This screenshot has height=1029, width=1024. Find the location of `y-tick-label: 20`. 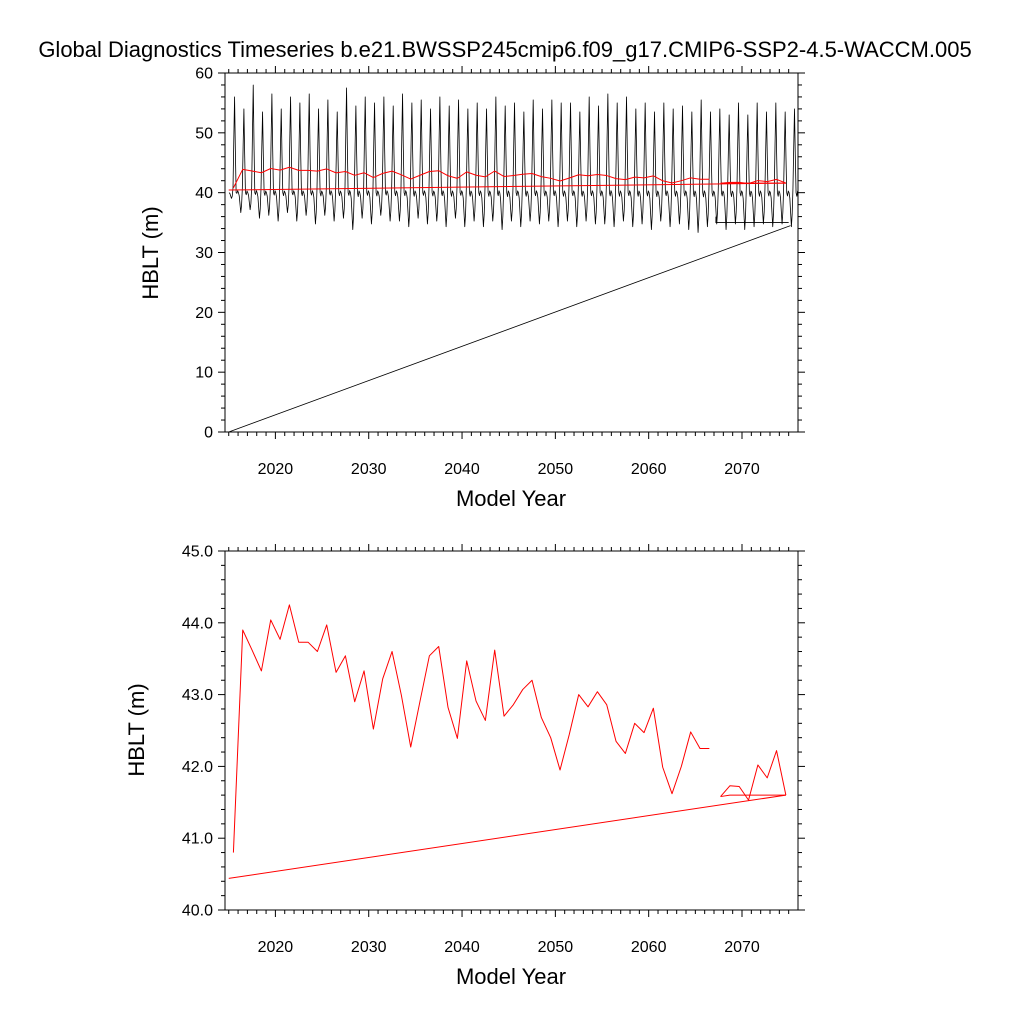

y-tick-label: 20 is located at coordinates (204, 313).